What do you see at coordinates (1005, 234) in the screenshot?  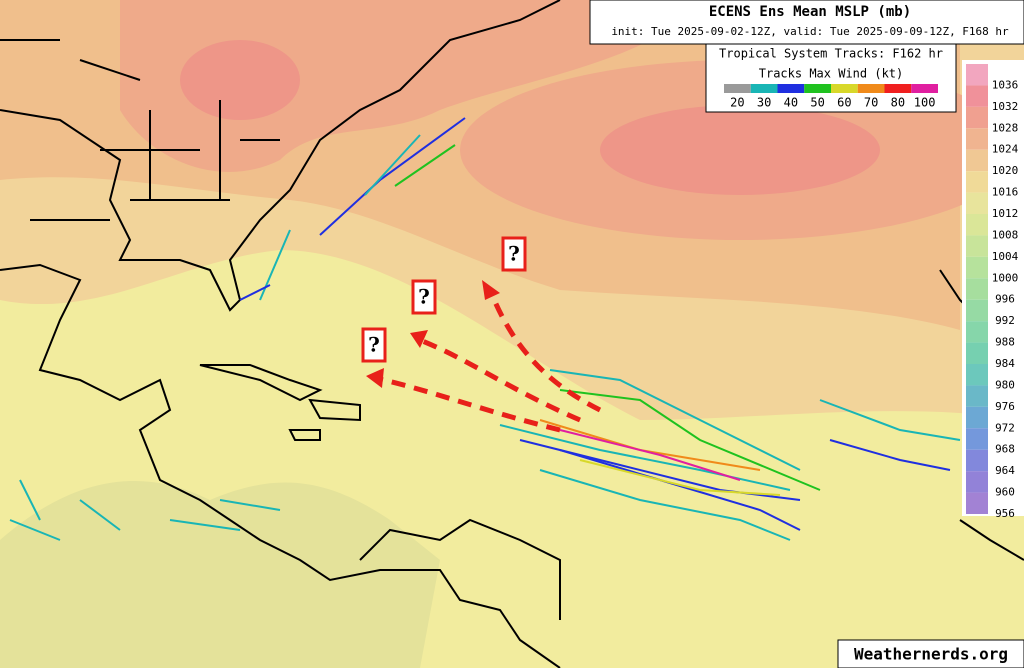 I see `colorbar-label: 1008` at bounding box center [1005, 234].